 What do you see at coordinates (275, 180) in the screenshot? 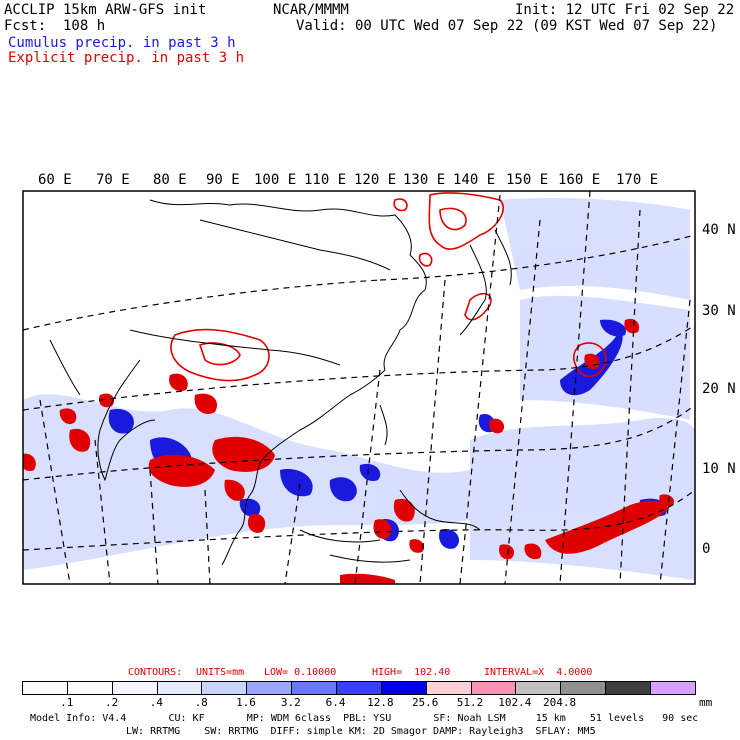
I see `lon-label: 100 E` at bounding box center [275, 180].